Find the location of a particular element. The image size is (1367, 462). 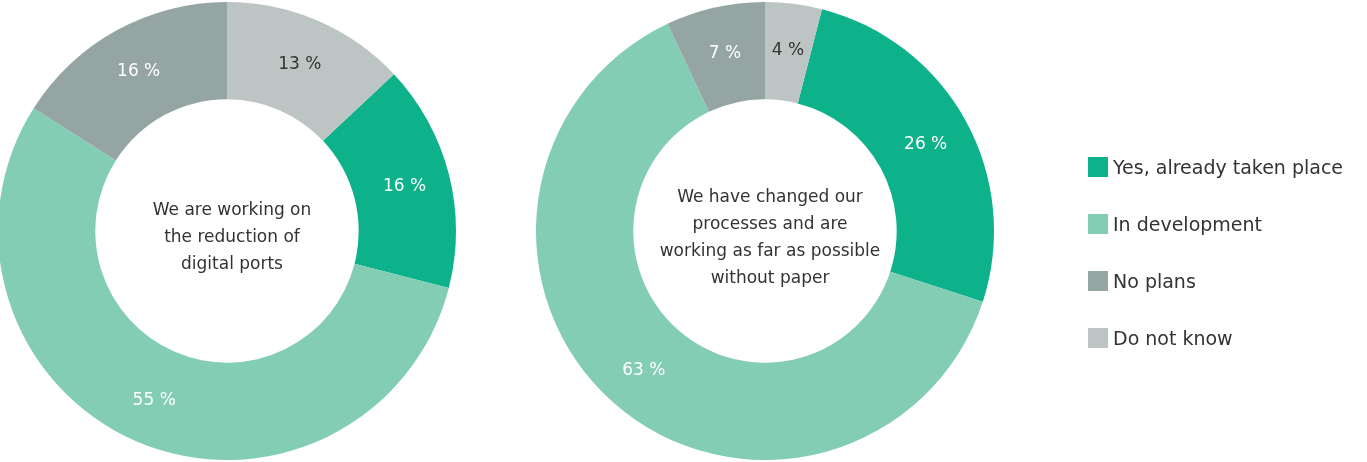

slice-label: We have changed our processes and are working as far as possible without paper is located at coordinates (770, 236).